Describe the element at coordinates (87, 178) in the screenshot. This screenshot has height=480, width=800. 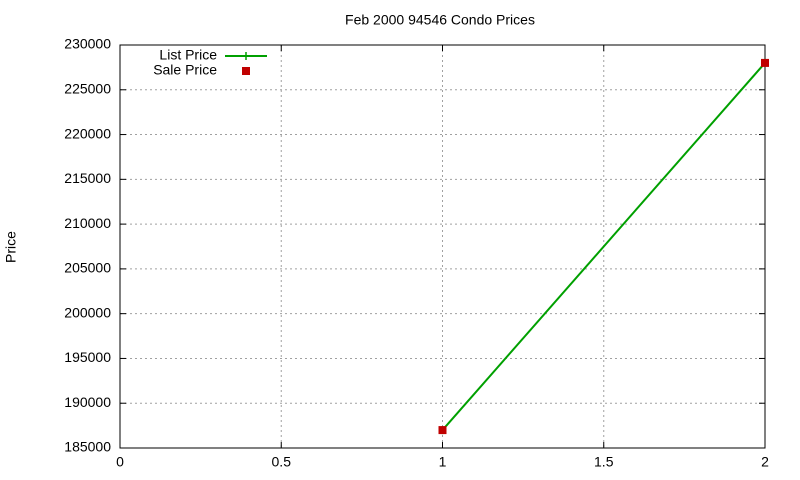
I see `y-tick-label: 215000` at that location.